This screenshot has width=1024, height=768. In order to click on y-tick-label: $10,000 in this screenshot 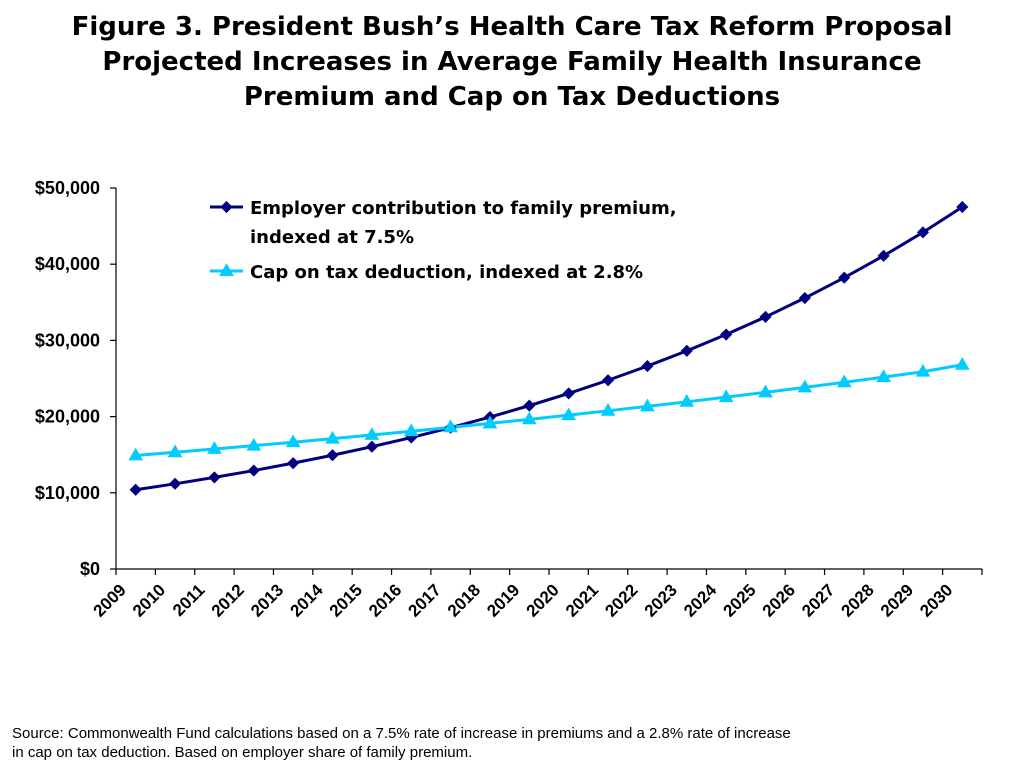, I will do `click(67, 493)`.